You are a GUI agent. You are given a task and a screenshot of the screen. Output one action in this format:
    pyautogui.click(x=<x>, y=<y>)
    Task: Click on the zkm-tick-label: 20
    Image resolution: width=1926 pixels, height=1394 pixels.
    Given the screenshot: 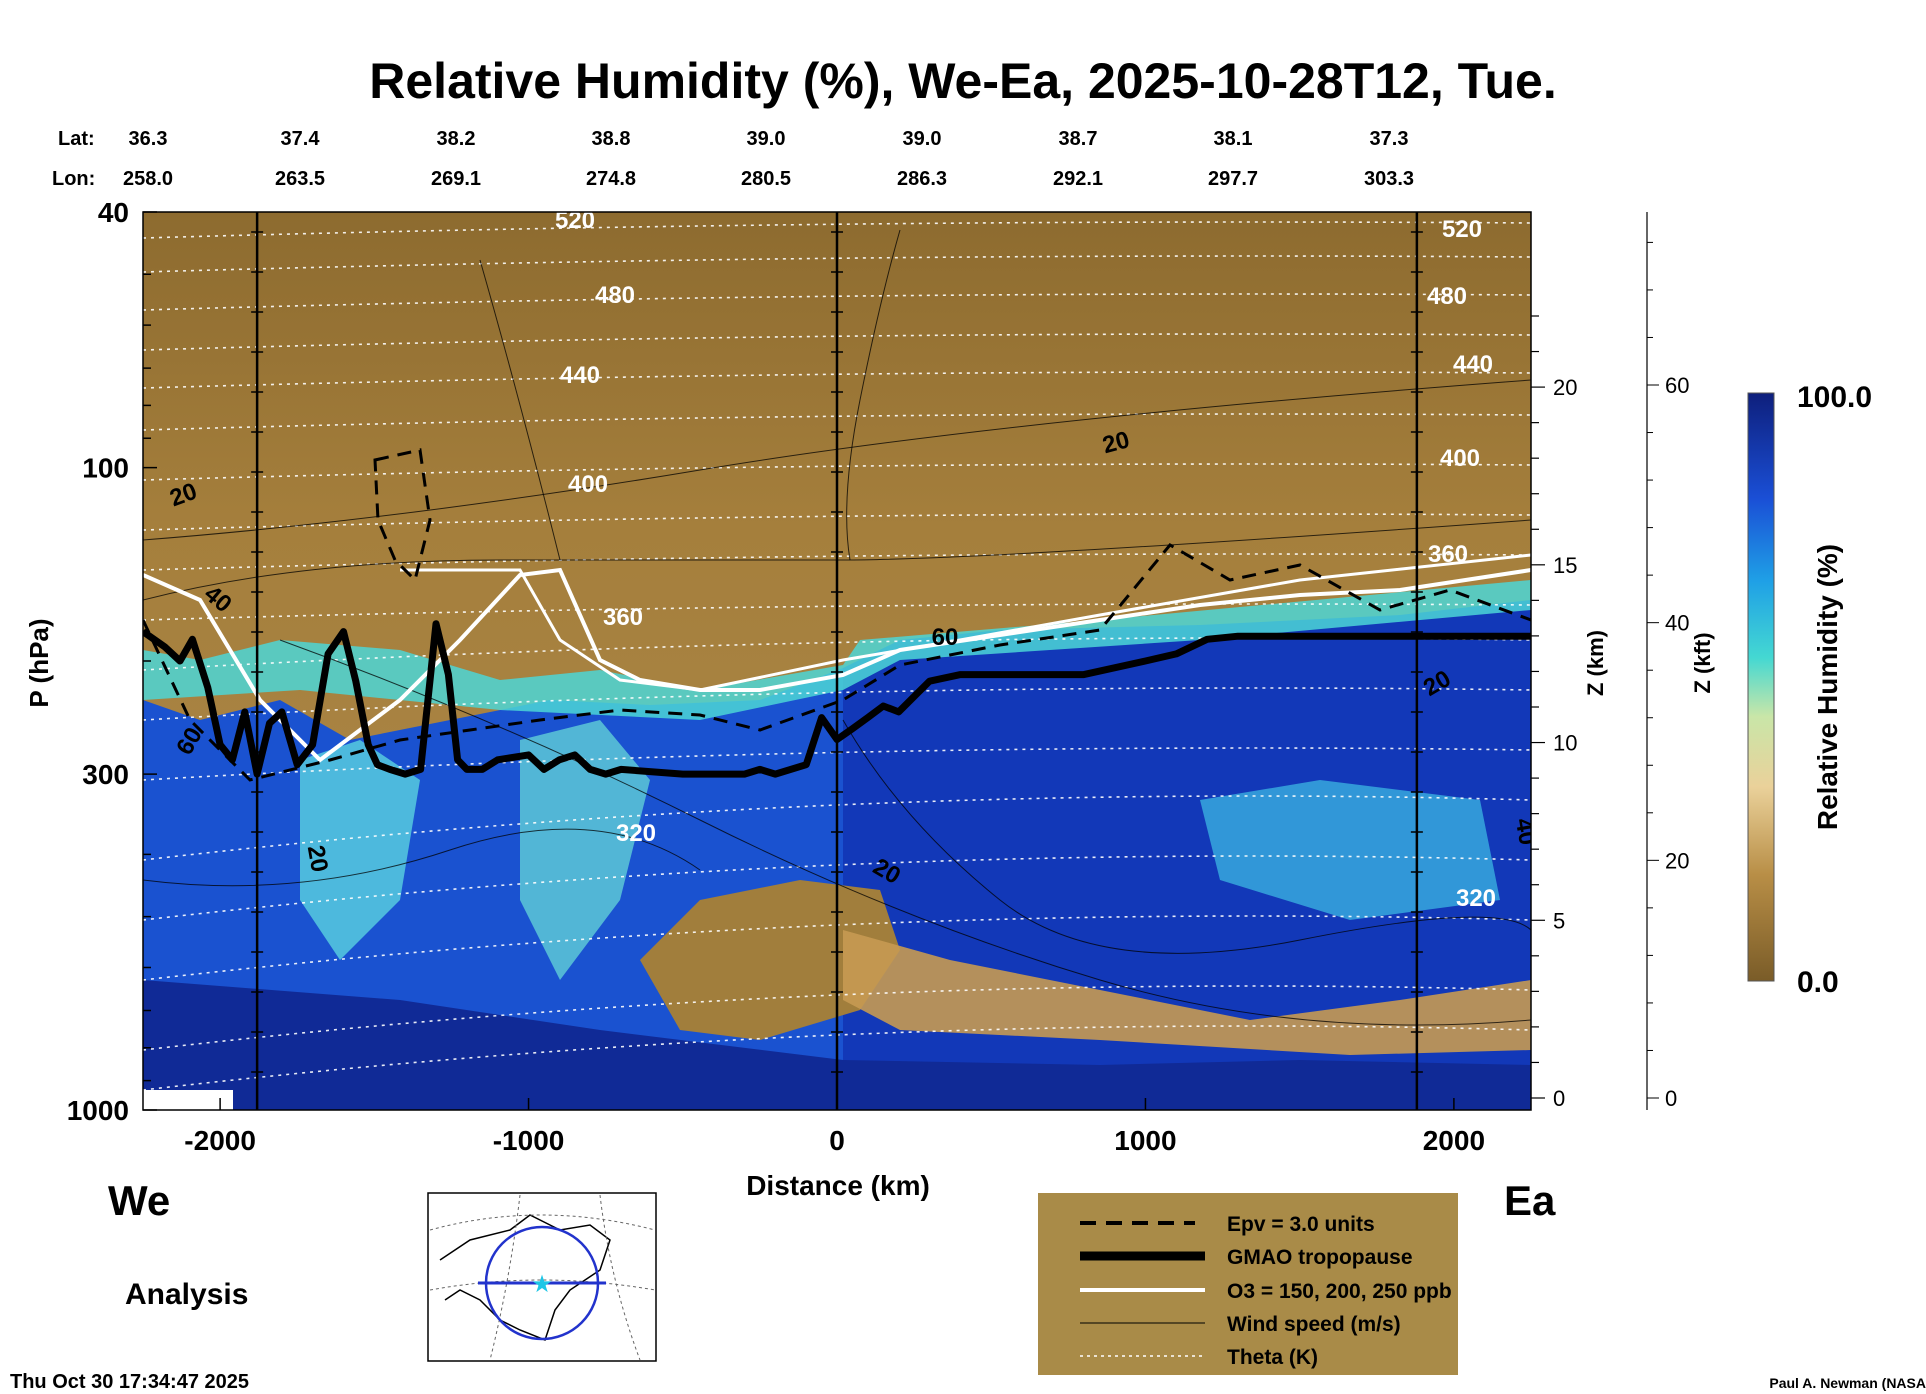 What is the action you would take?
    pyautogui.click(x=1565, y=387)
    